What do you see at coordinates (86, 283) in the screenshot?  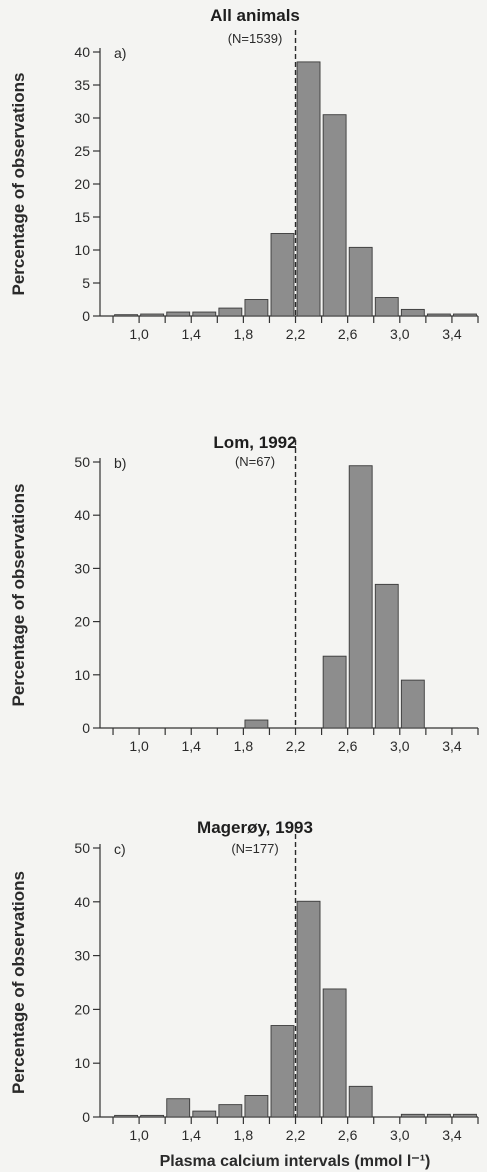 I see `y-tick-label: 5` at bounding box center [86, 283].